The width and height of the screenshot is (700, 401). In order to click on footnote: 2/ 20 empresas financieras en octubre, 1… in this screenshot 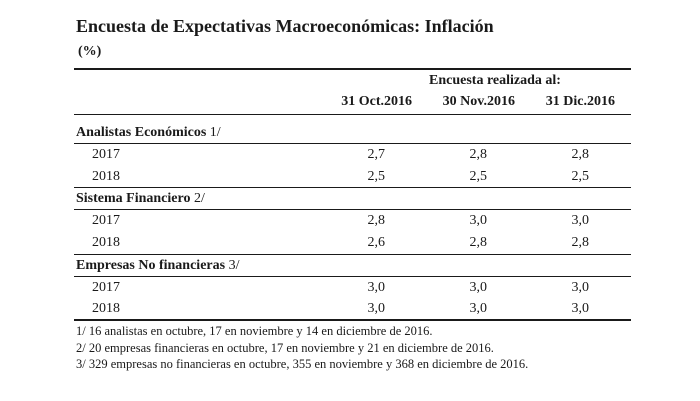, I will do `click(285, 348)`.